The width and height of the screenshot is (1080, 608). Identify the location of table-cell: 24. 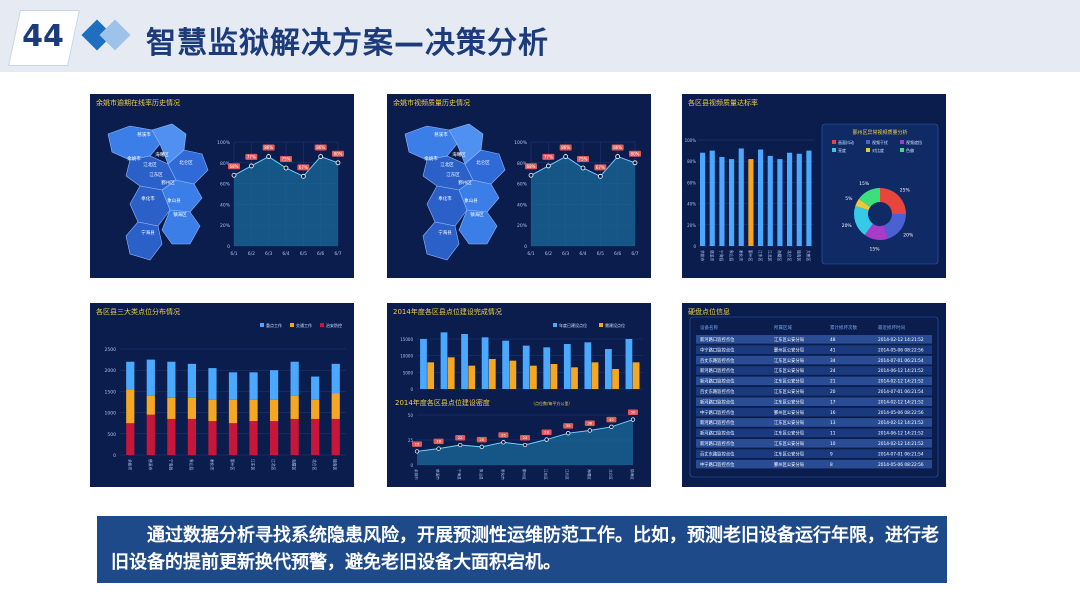
(833, 371).